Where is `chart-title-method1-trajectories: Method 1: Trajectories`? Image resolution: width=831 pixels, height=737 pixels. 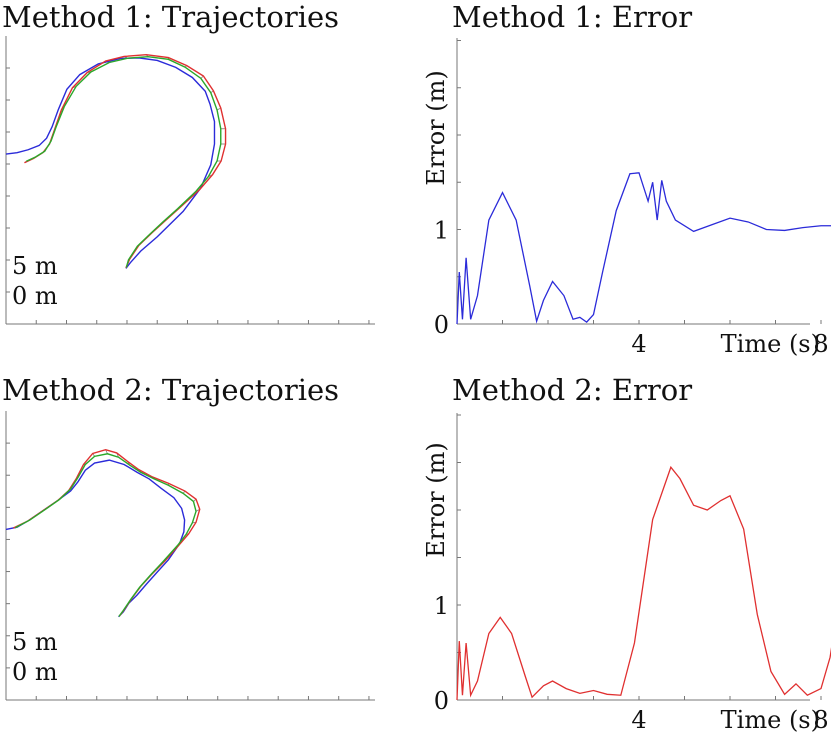
chart-title-method1-trajectories: Method 1: Trajectories is located at coordinates (171, 17).